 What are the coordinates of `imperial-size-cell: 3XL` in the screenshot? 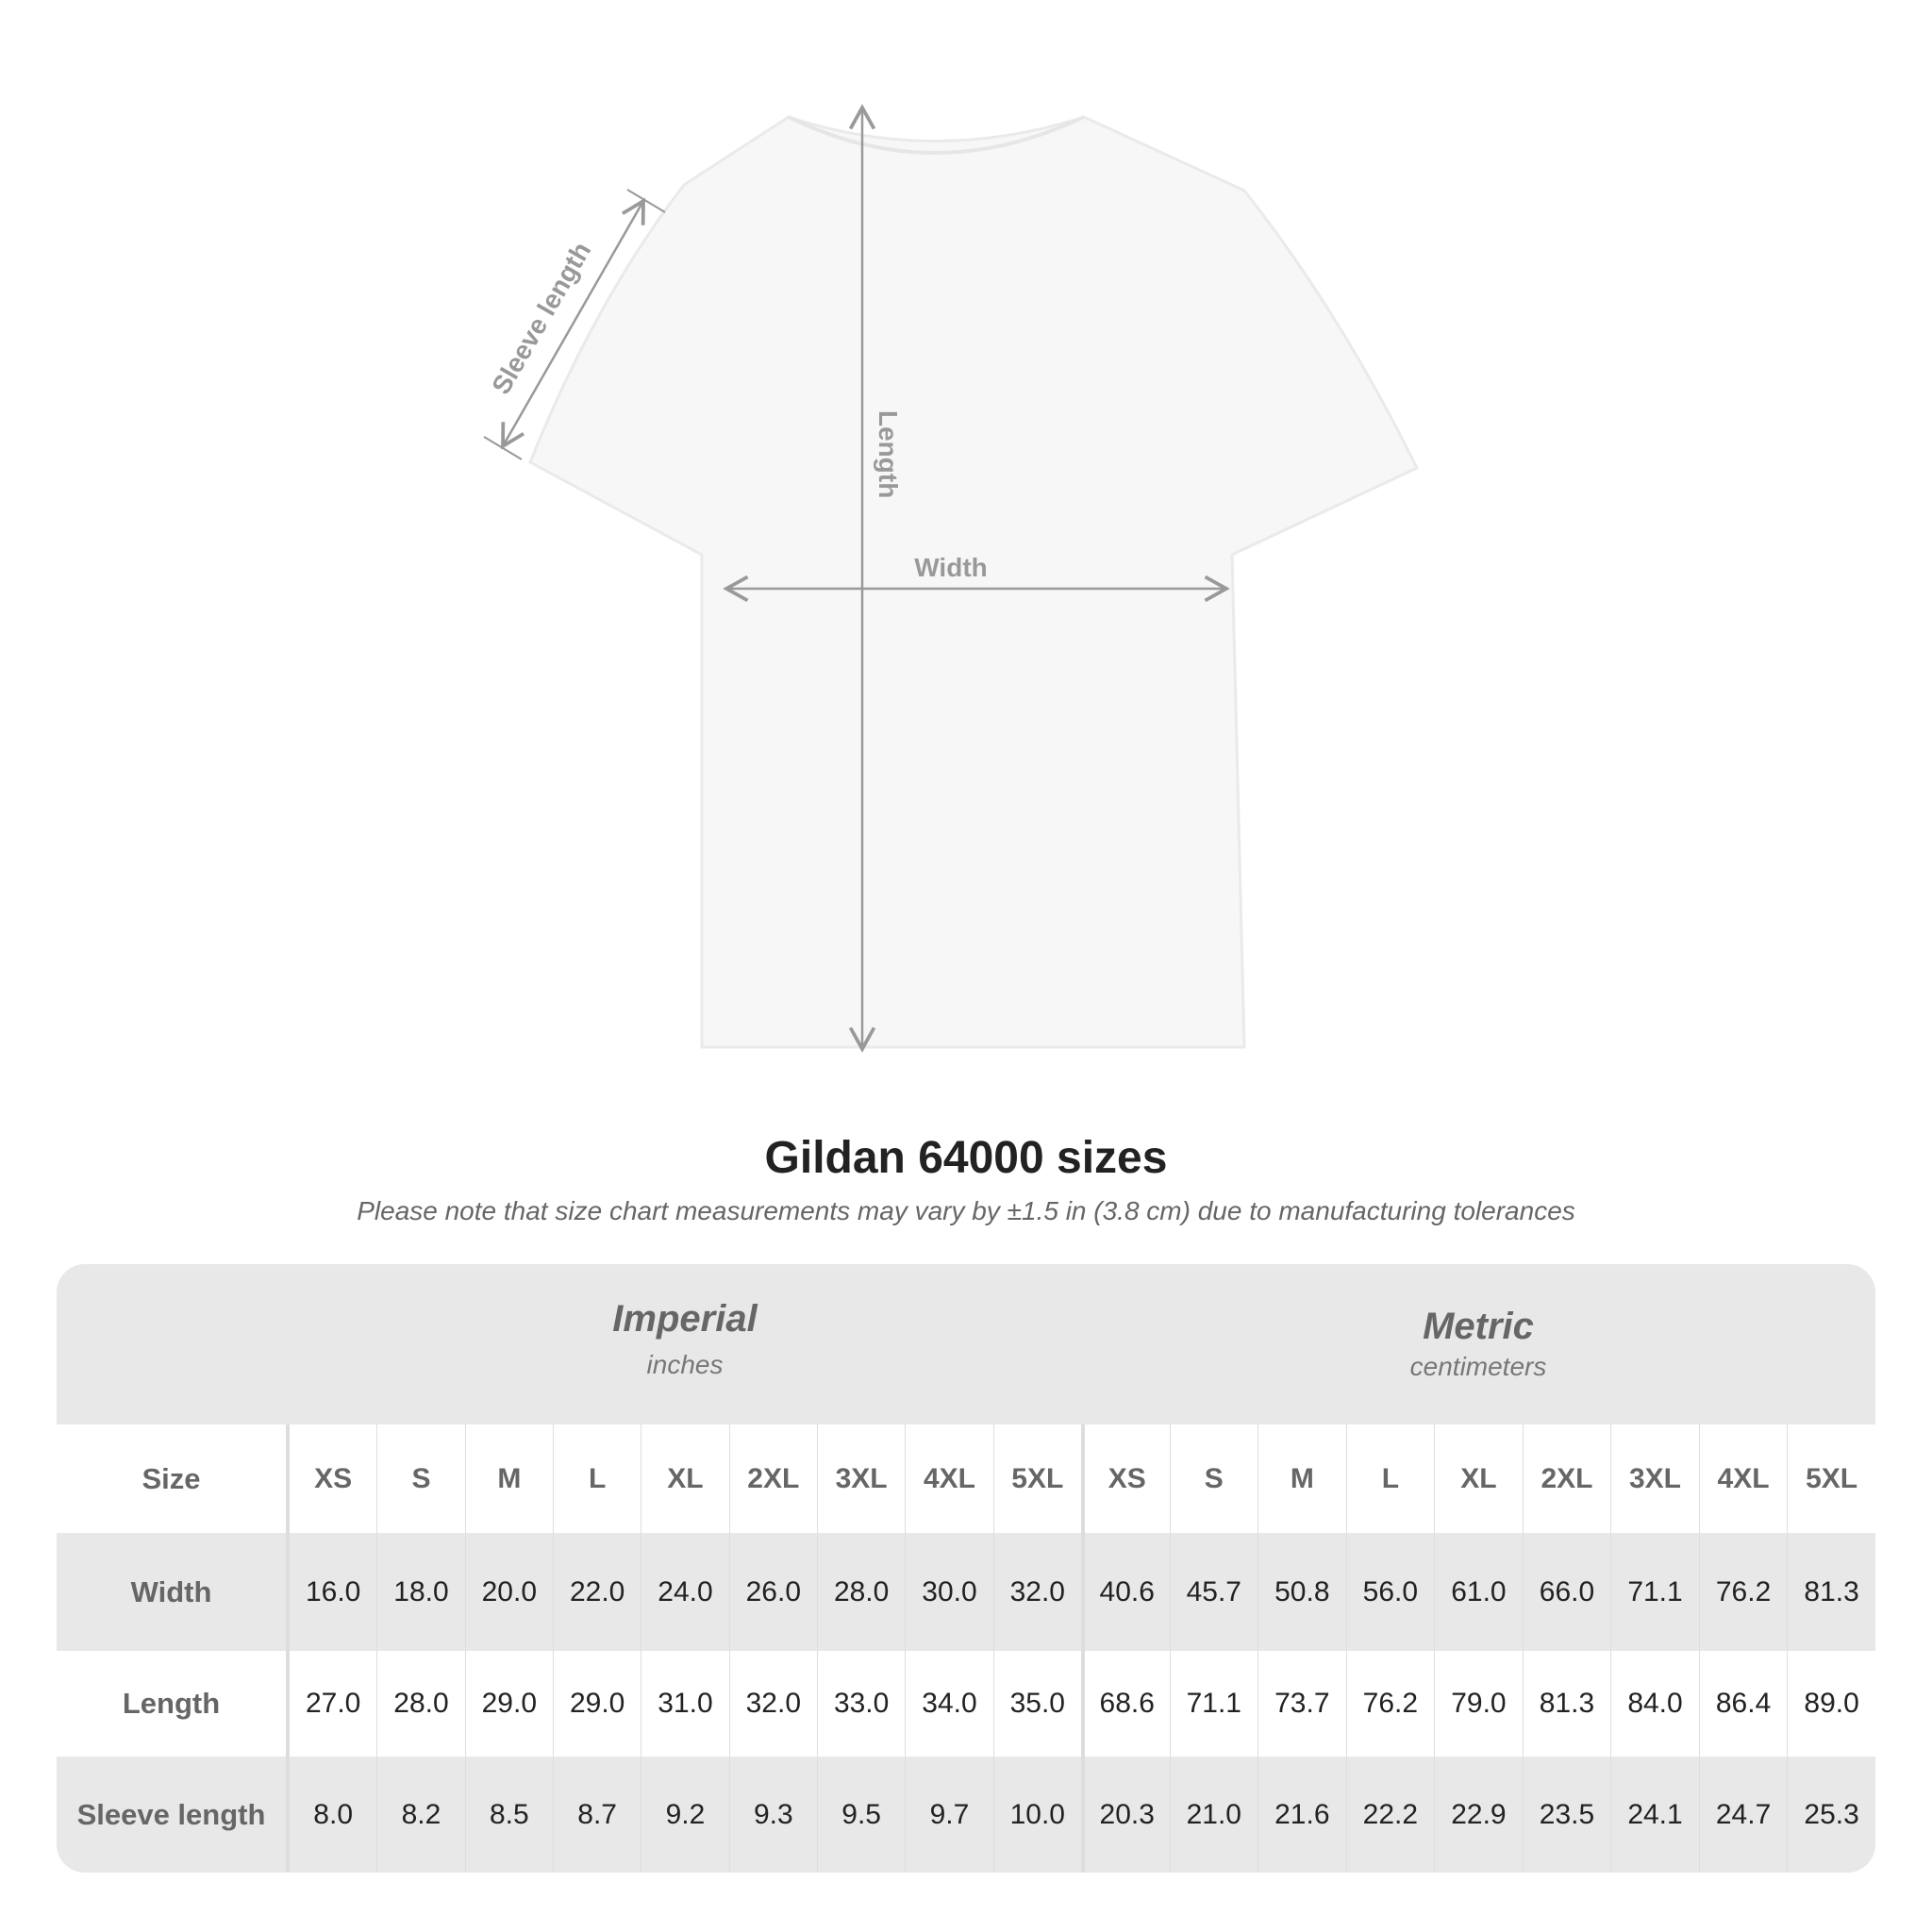 It's located at (861, 1478).